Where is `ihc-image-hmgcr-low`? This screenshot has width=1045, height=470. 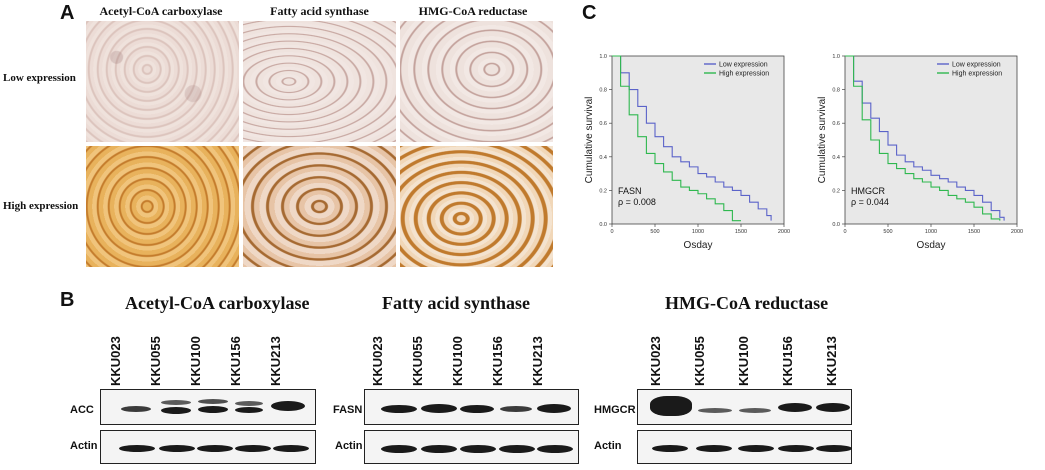 ihc-image-hmgcr-low is located at coordinates (476, 81).